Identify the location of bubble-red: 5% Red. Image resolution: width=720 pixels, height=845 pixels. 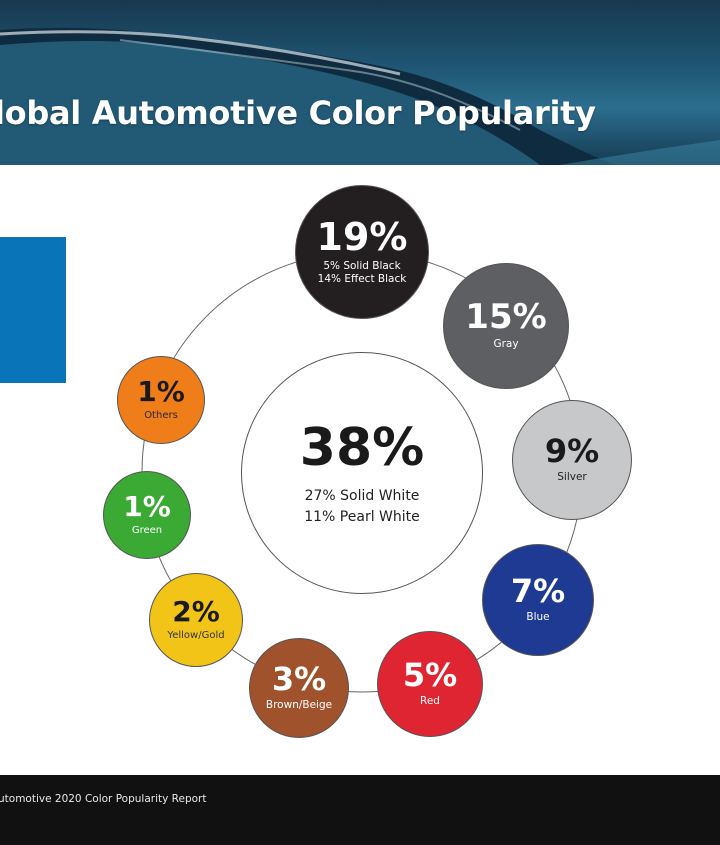
(430, 684).